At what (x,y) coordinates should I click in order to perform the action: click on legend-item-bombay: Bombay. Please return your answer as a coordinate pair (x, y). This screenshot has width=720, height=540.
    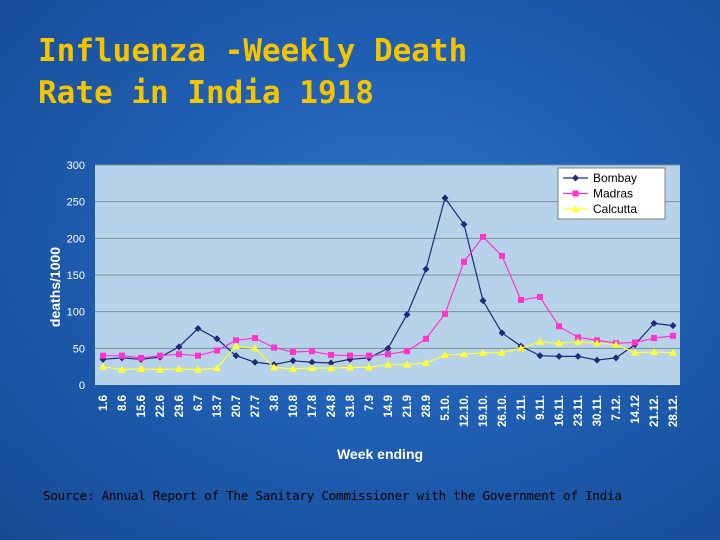
    Looking at the image, I should click on (600, 178).